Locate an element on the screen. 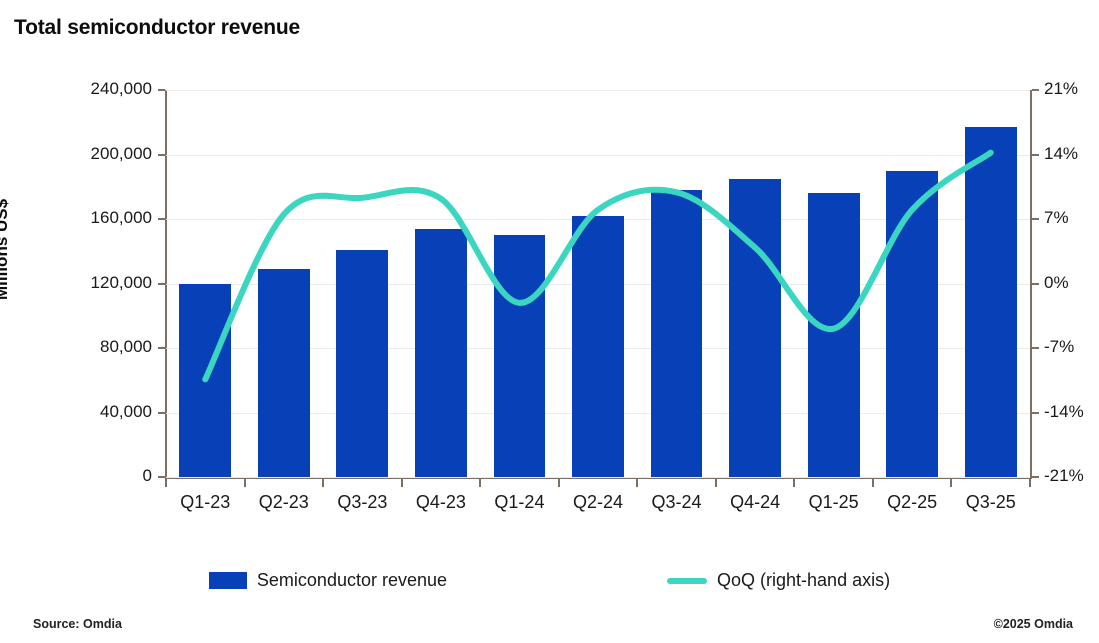 This screenshot has height=643, width=1099. legend-item-qoq: QoQ (right-hand axis) is located at coordinates (778, 580).